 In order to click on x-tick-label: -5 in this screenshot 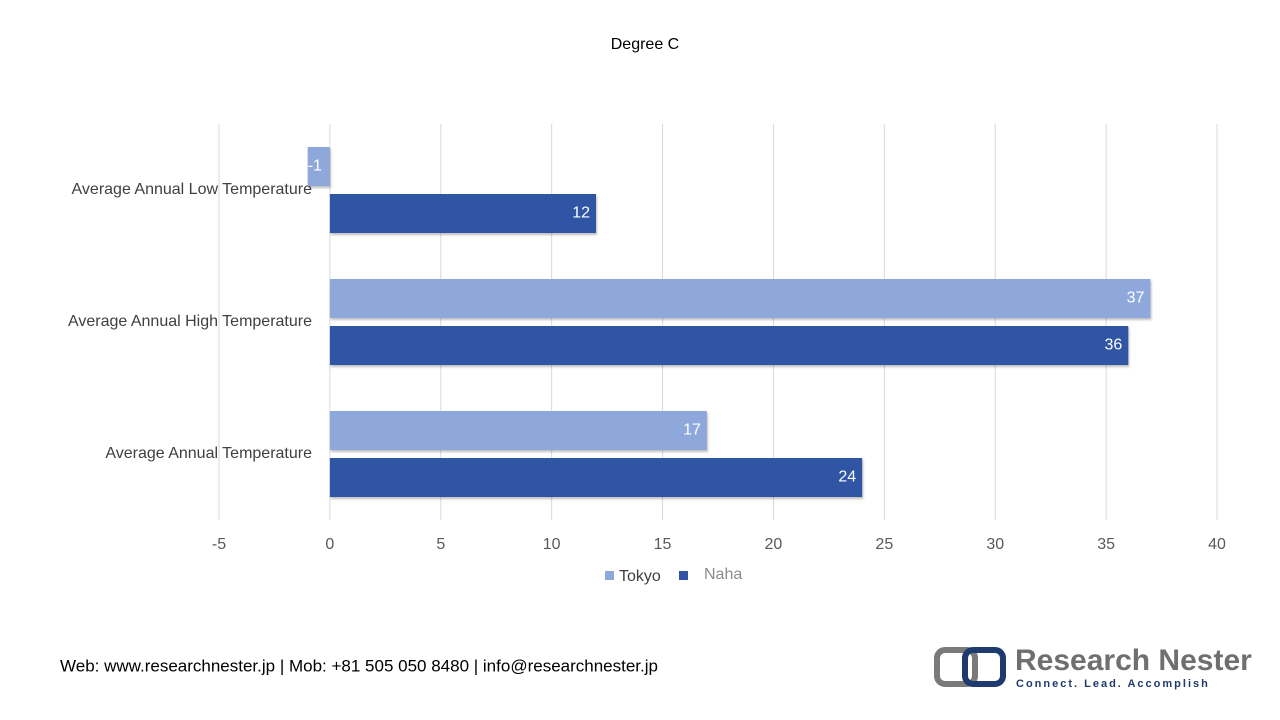, I will do `click(219, 544)`.